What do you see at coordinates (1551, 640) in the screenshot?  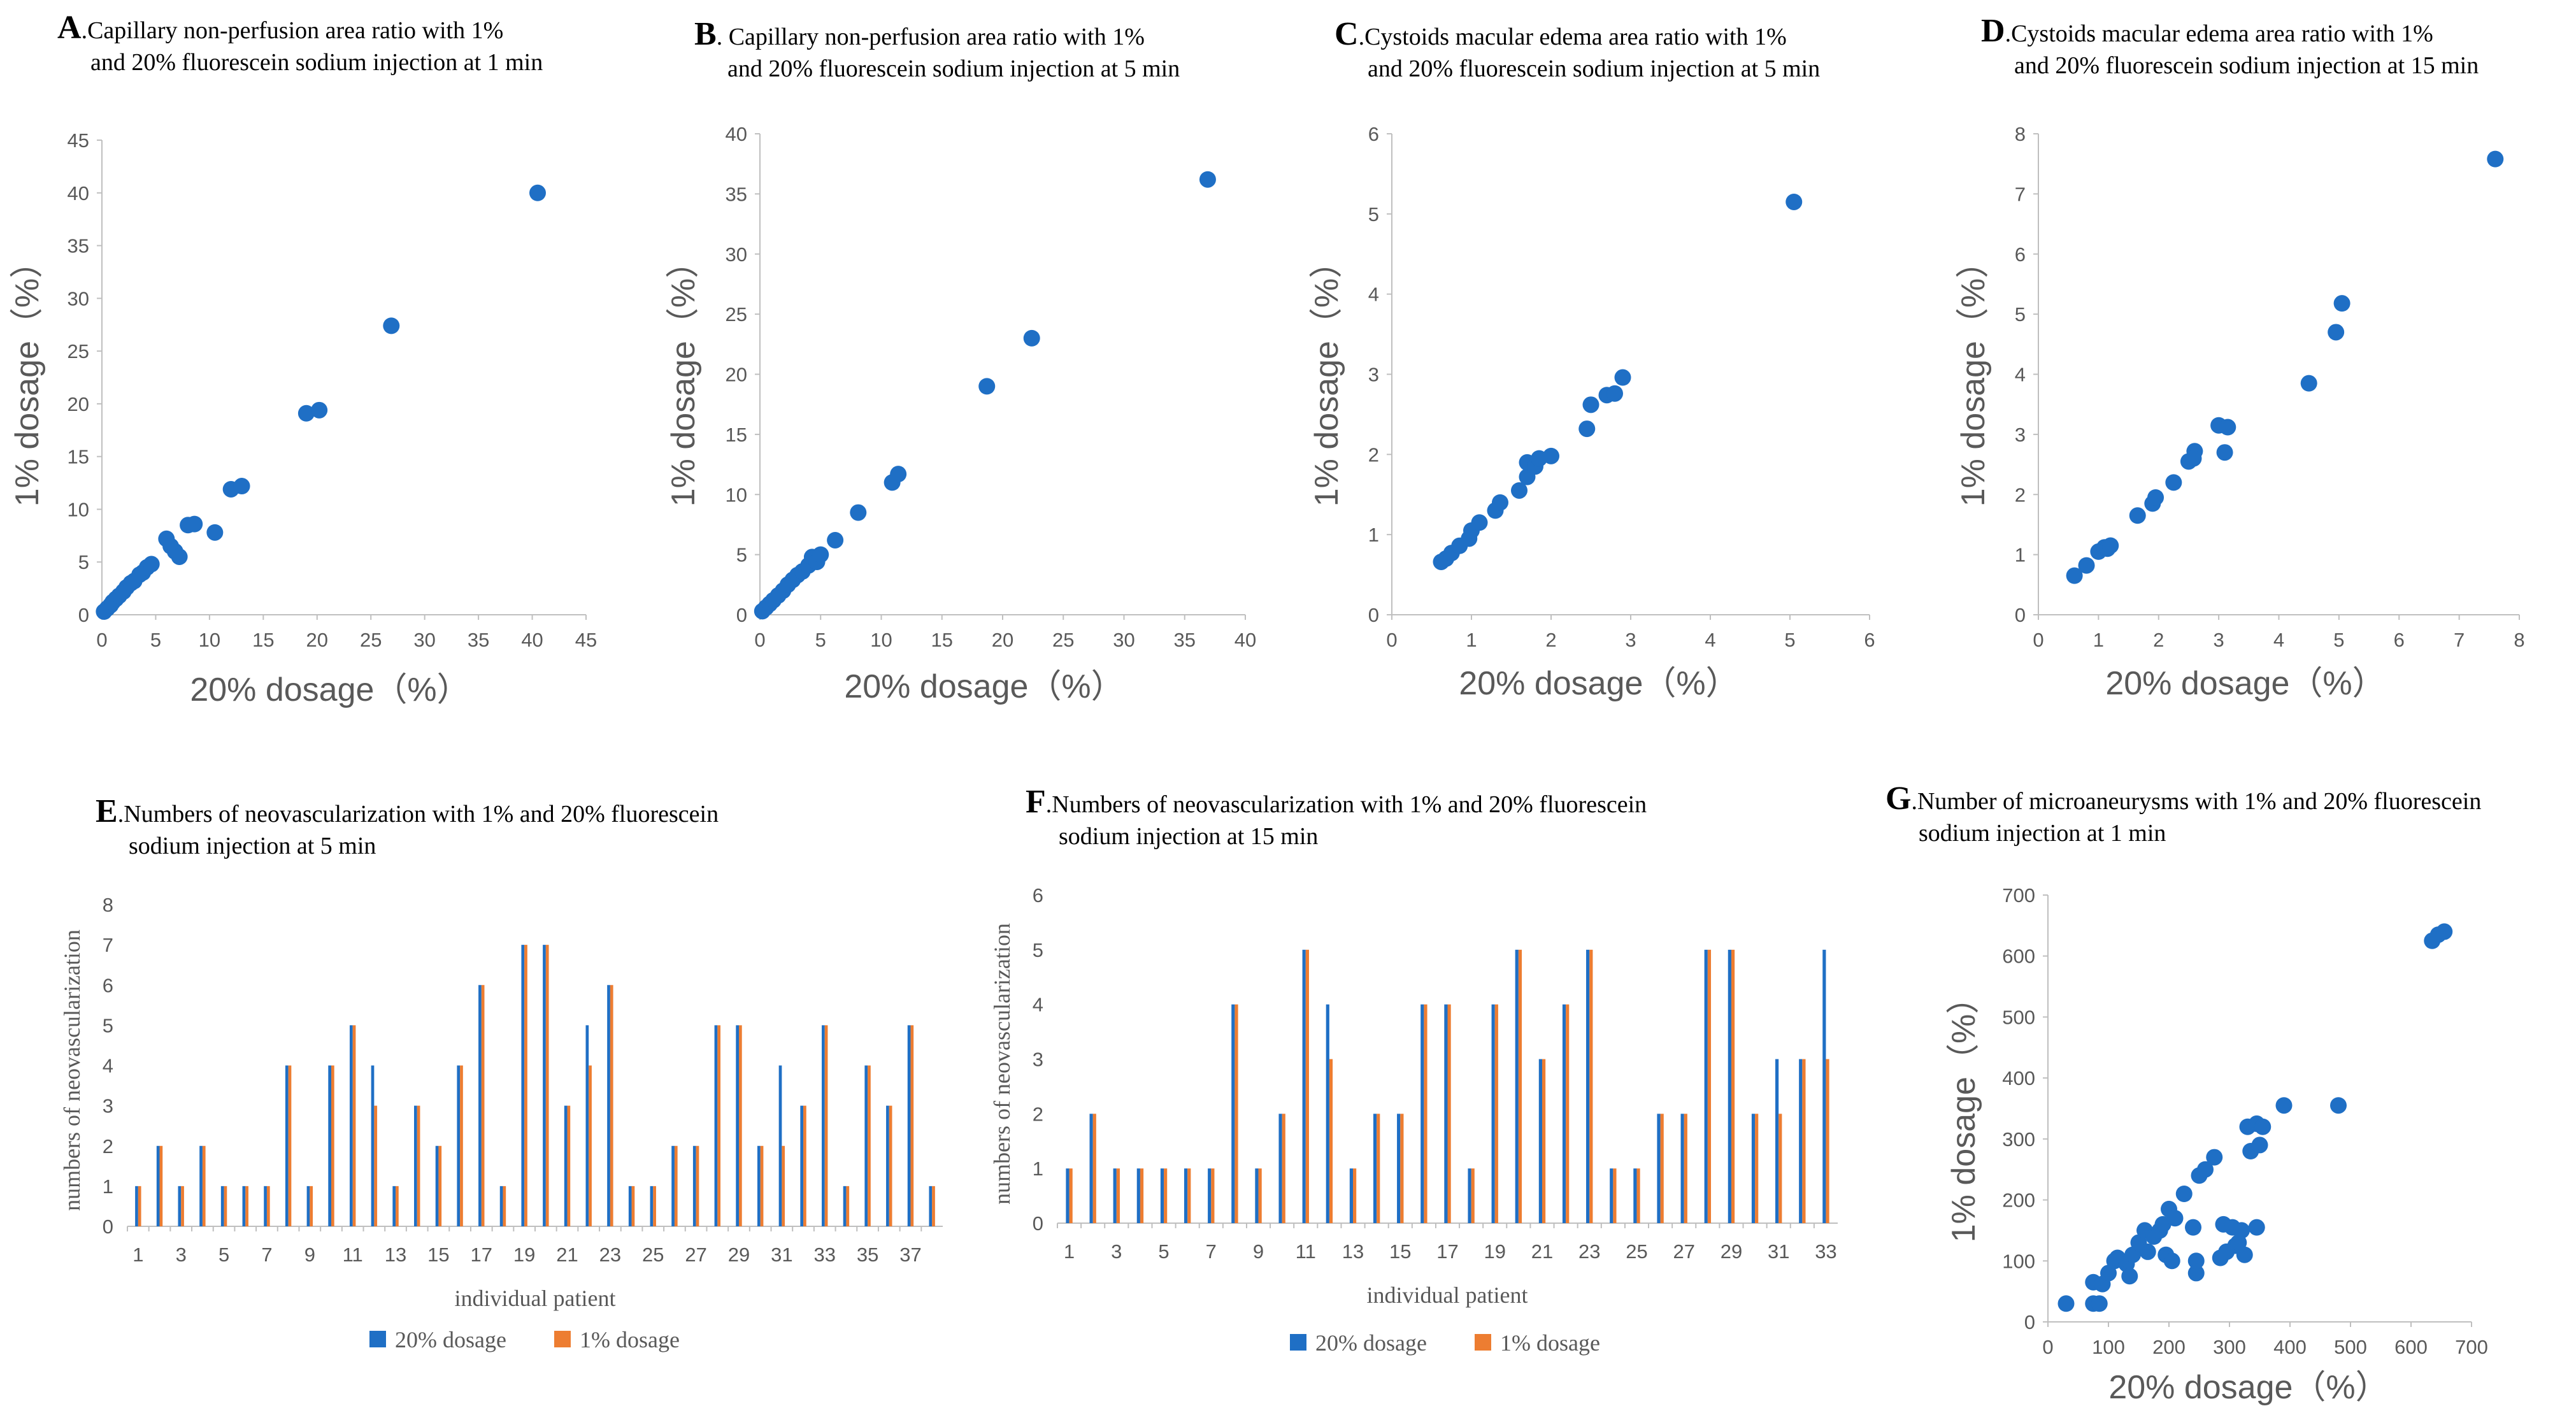 I see `x-tick-label: 2` at bounding box center [1551, 640].